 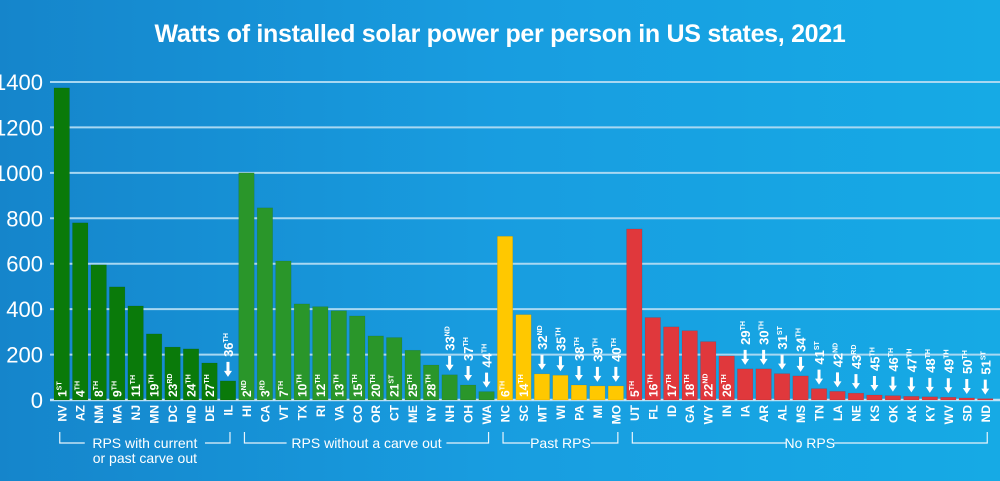 I want to click on y-tick-label: 600, so click(x=24, y=264).